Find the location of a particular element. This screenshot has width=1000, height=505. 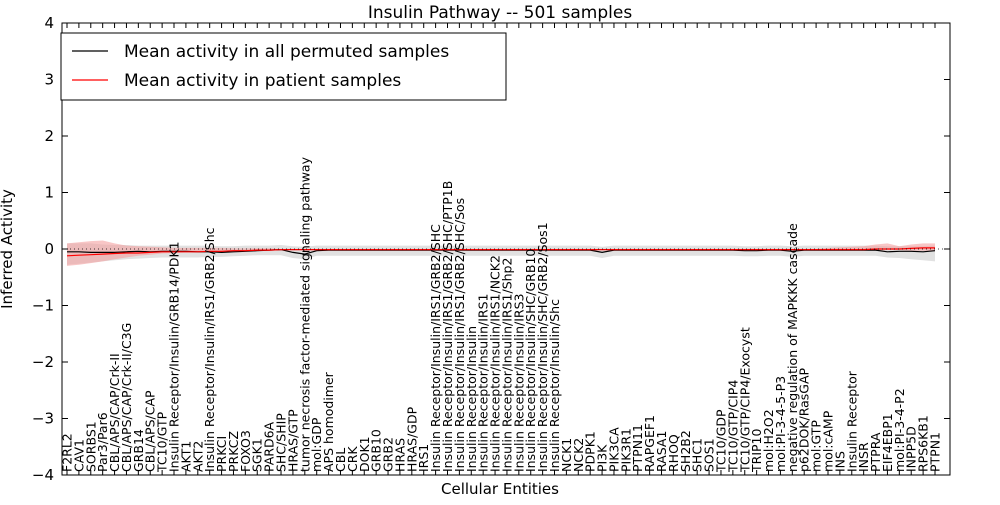

x-tick-label: PDPK1 is located at coordinates (590, 451).